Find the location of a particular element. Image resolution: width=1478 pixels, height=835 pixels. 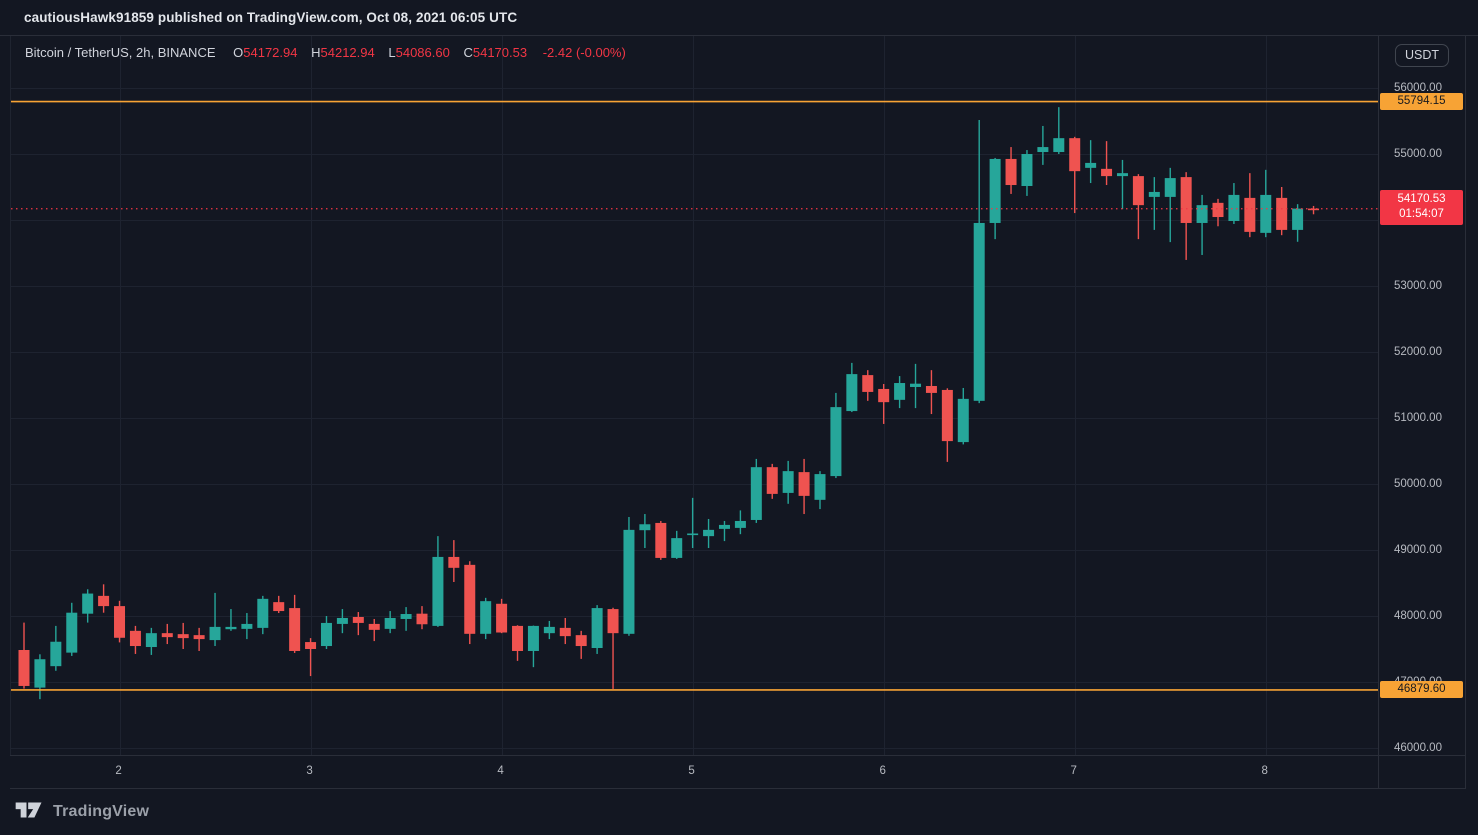

symbol-title: Bitcoin / TetherUS, 2h, BINANCE is located at coordinates (120, 52).